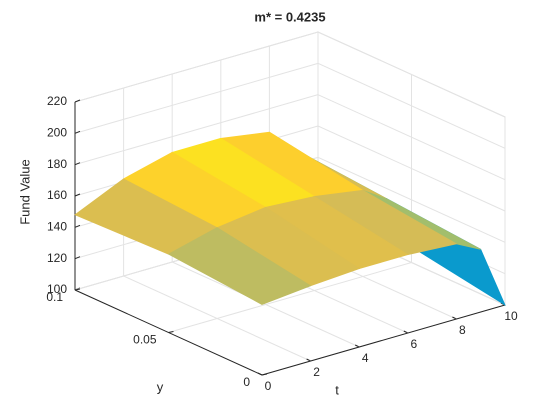 This screenshot has height=420, width=560. Describe the element at coordinates (337, 389) in the screenshot. I see `x-axis-label: t` at that location.